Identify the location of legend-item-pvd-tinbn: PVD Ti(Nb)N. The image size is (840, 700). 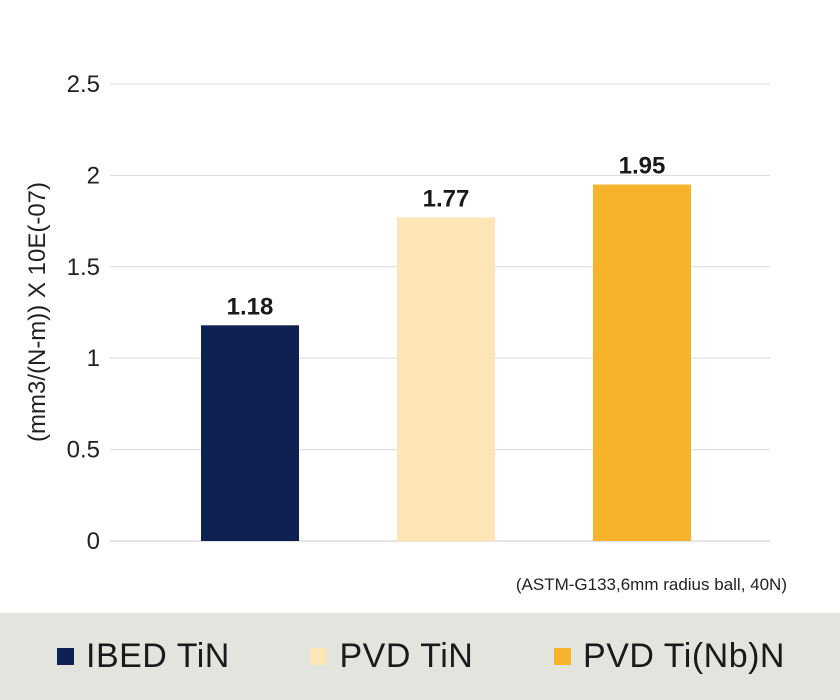
(669, 656).